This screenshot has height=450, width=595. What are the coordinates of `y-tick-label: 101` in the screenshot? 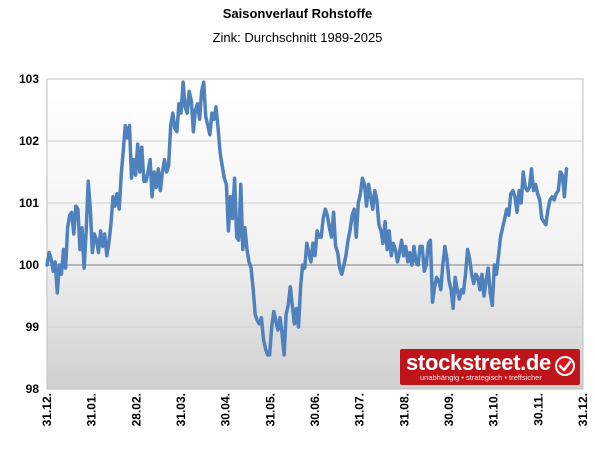 It's located at (29, 203).